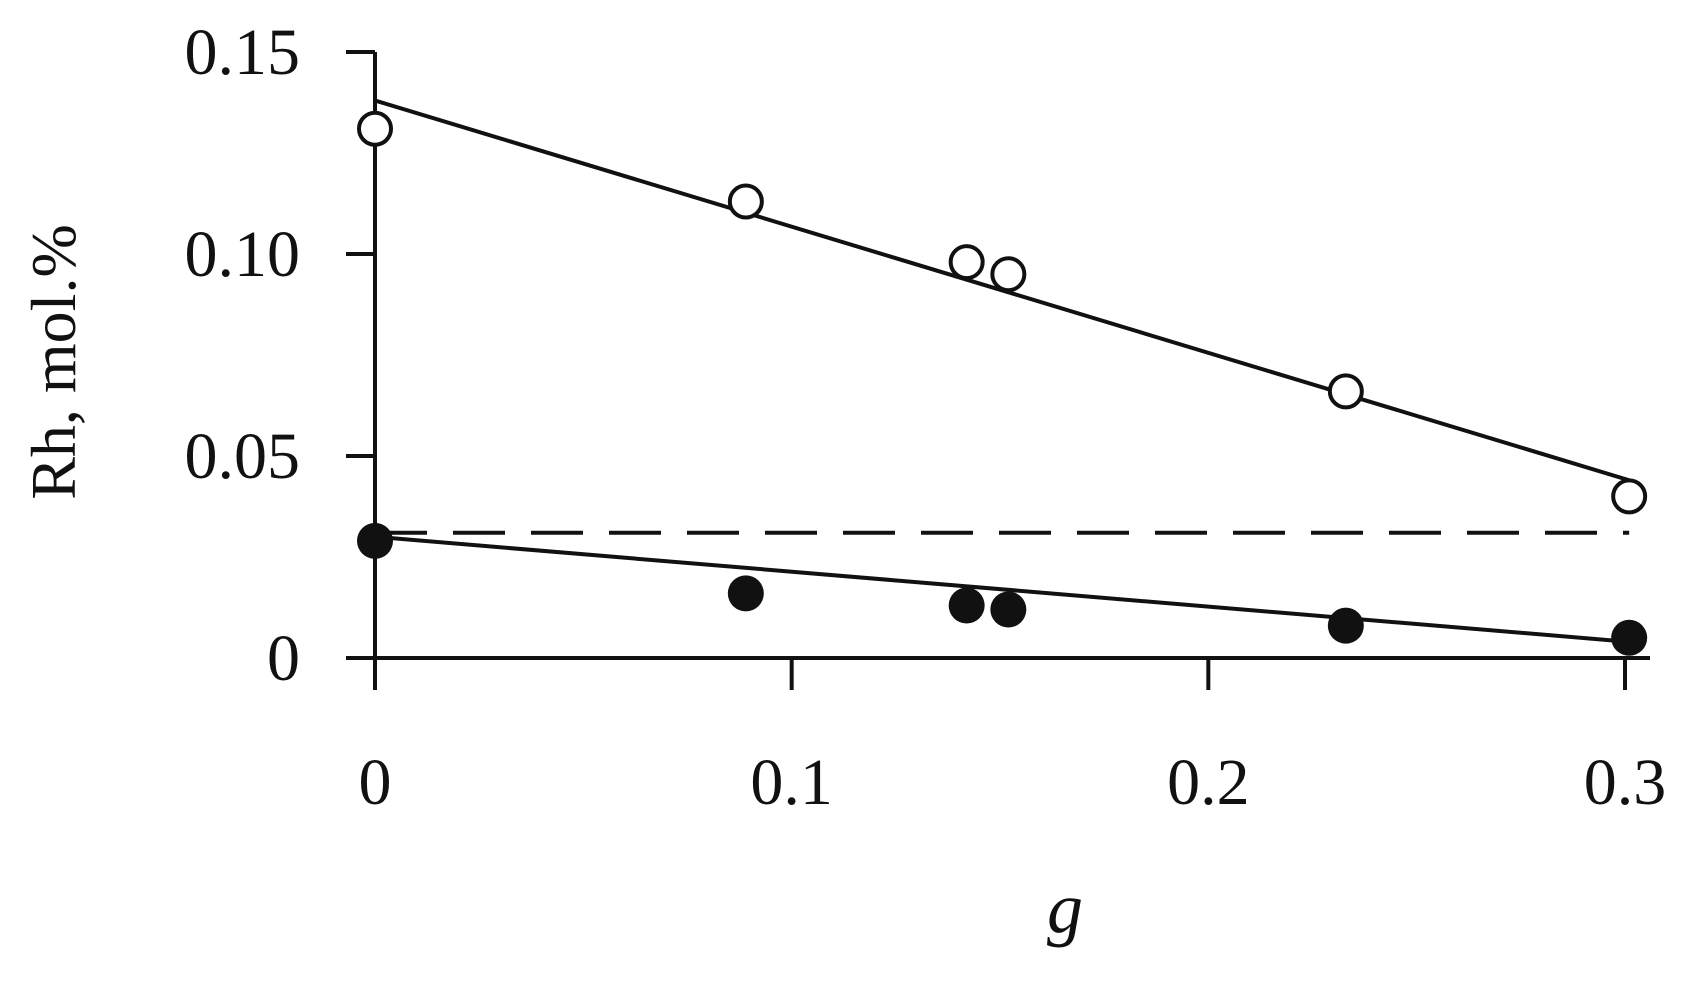 The image size is (1687, 982). I want to click on y-tick-label: 0, so click(283, 658).